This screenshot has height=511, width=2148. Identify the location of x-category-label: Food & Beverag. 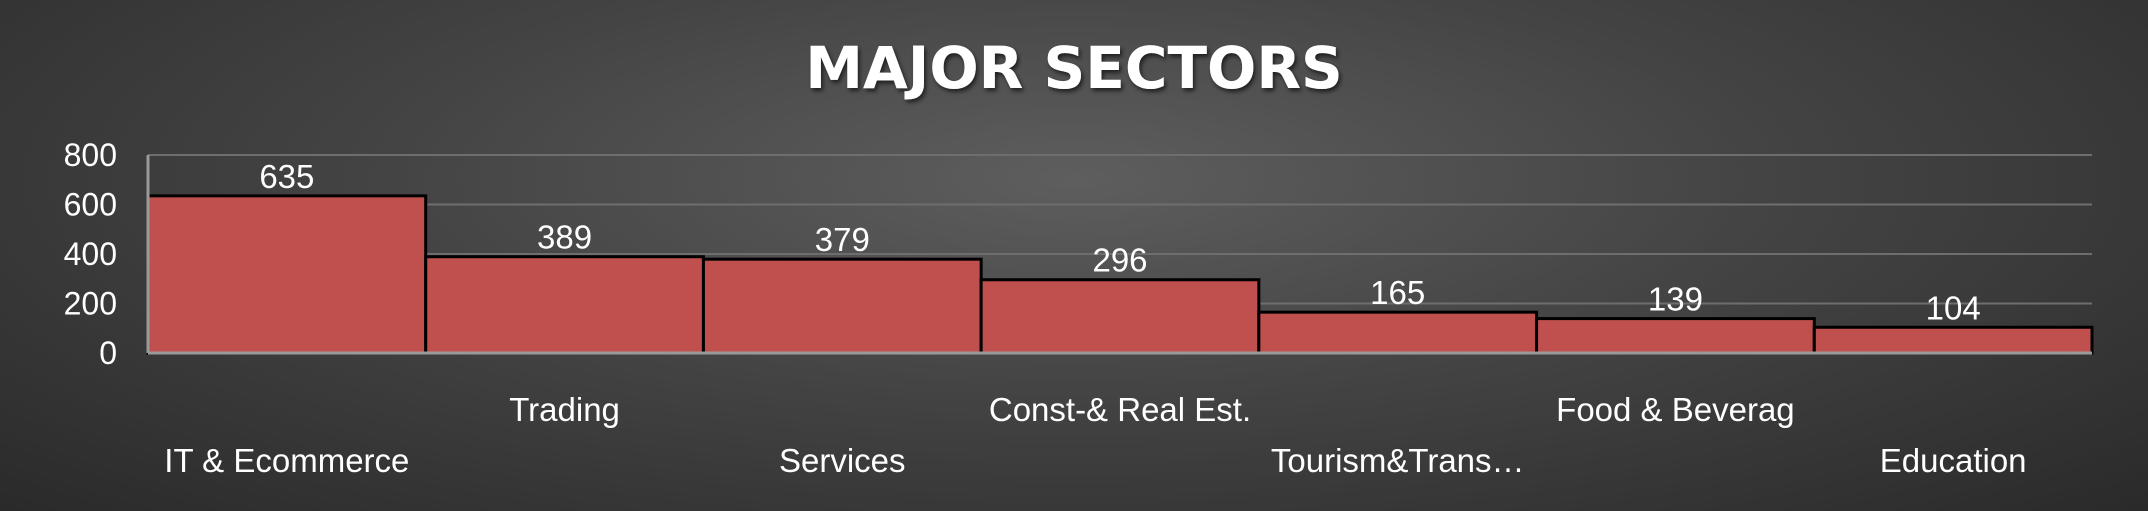
(1675, 409).